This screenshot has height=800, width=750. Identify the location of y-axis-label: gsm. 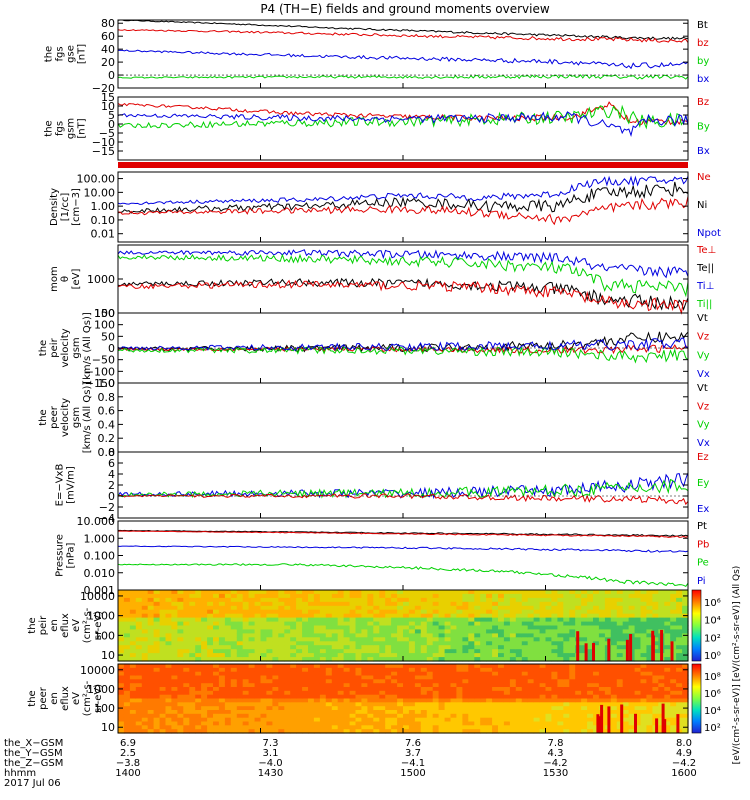
(71, 128).